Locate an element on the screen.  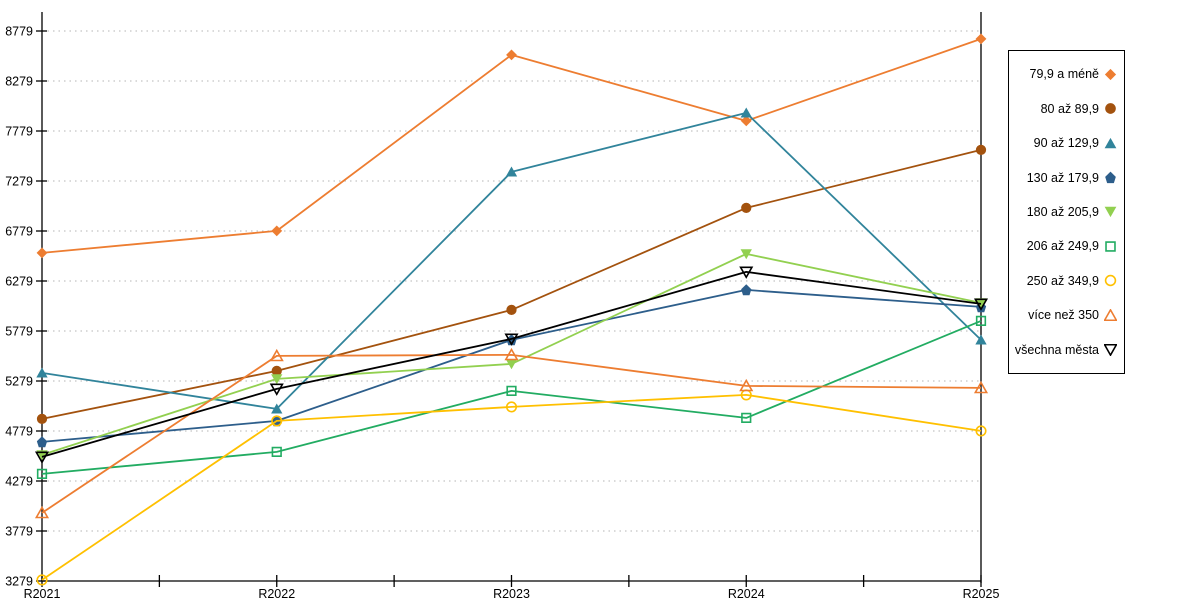
legend-label: 130 až 179,9 is located at coordinates (1062, 177).